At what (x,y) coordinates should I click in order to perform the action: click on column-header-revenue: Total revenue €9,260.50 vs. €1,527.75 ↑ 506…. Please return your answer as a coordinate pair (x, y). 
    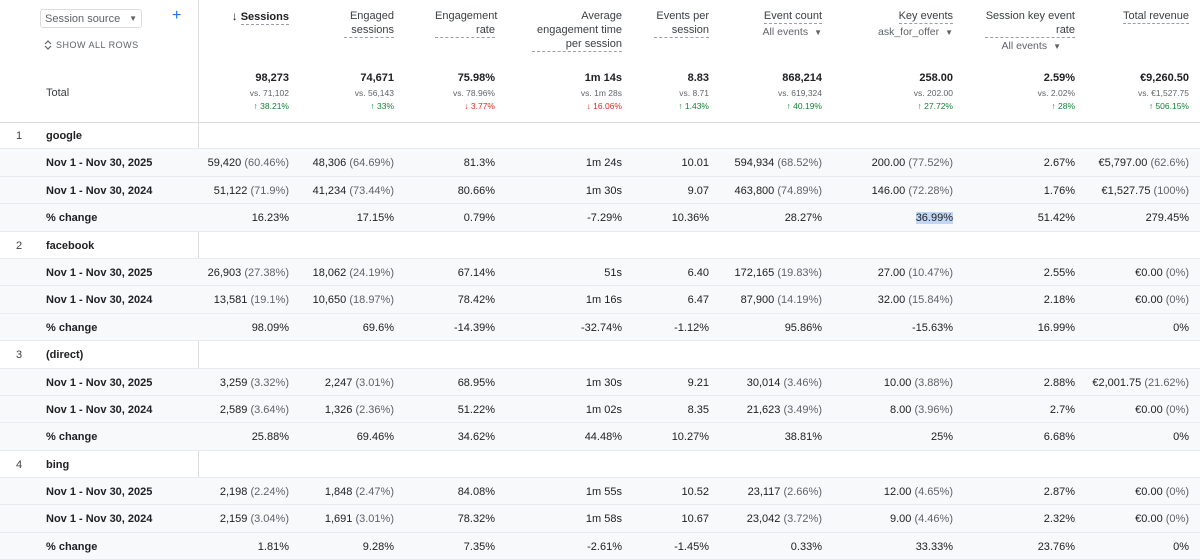
    Looking at the image, I should click on (1137, 61).